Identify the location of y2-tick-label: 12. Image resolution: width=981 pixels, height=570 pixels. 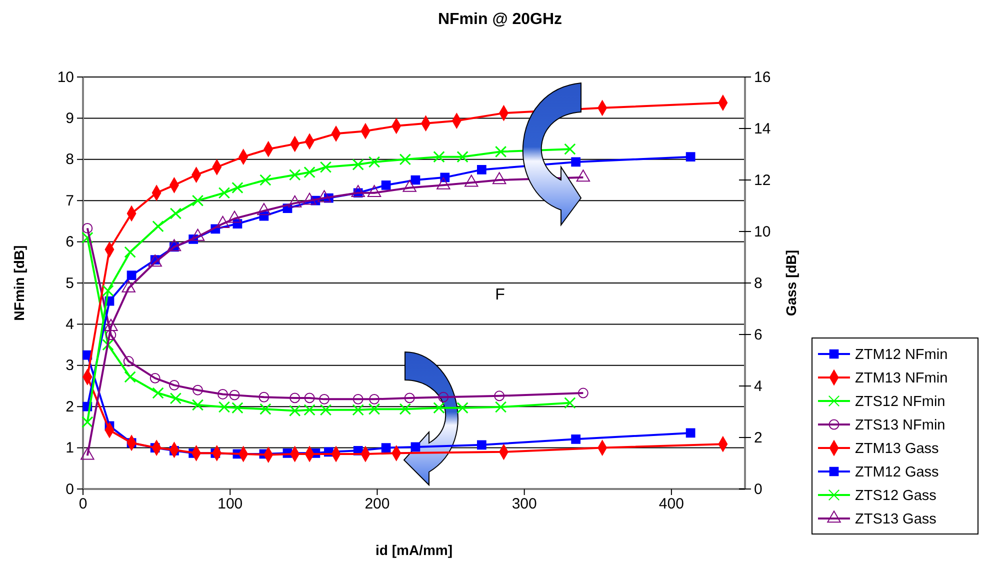
(762, 180).